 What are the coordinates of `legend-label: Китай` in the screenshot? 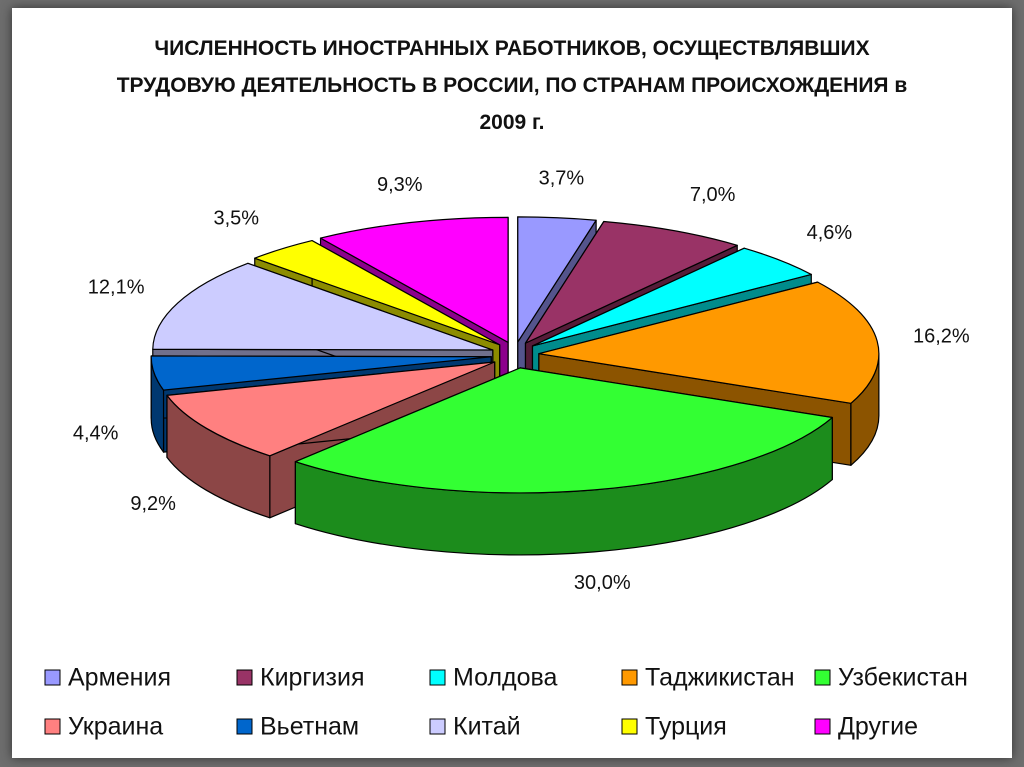 It's located at (487, 727).